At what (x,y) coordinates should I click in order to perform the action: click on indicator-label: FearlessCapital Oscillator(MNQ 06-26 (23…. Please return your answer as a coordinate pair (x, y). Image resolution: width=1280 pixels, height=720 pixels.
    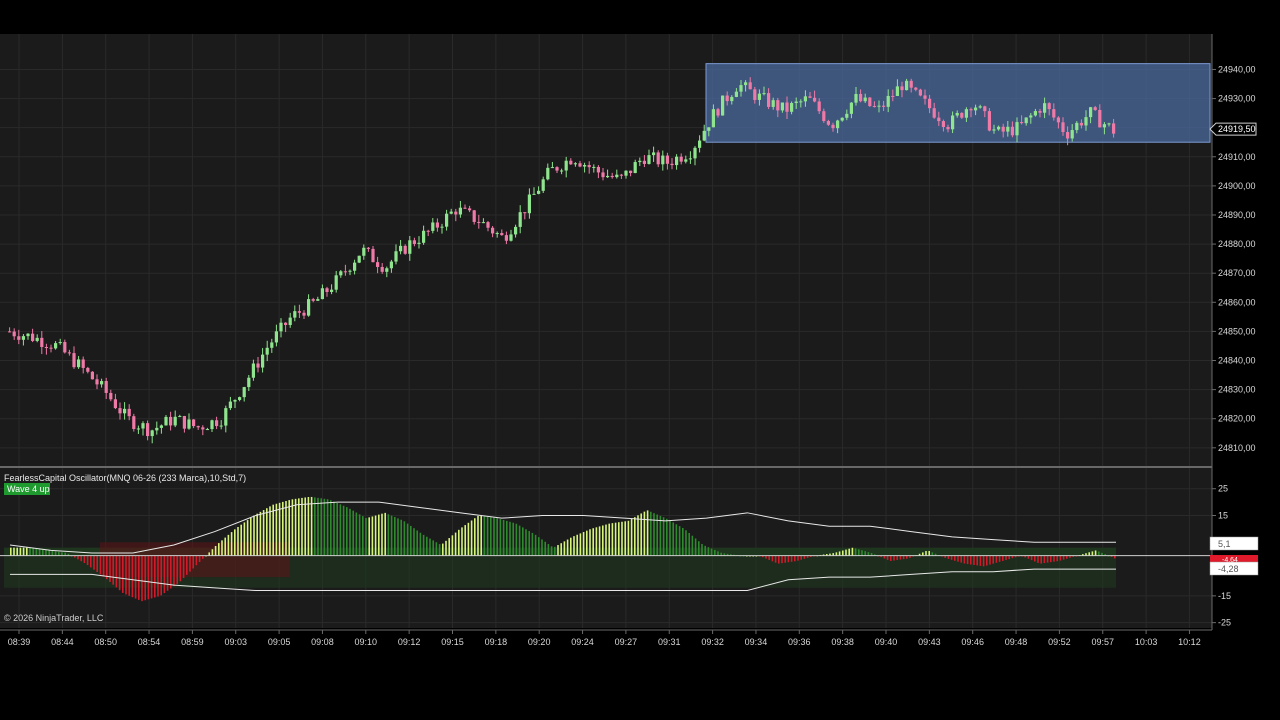
    Looking at the image, I should click on (125, 478).